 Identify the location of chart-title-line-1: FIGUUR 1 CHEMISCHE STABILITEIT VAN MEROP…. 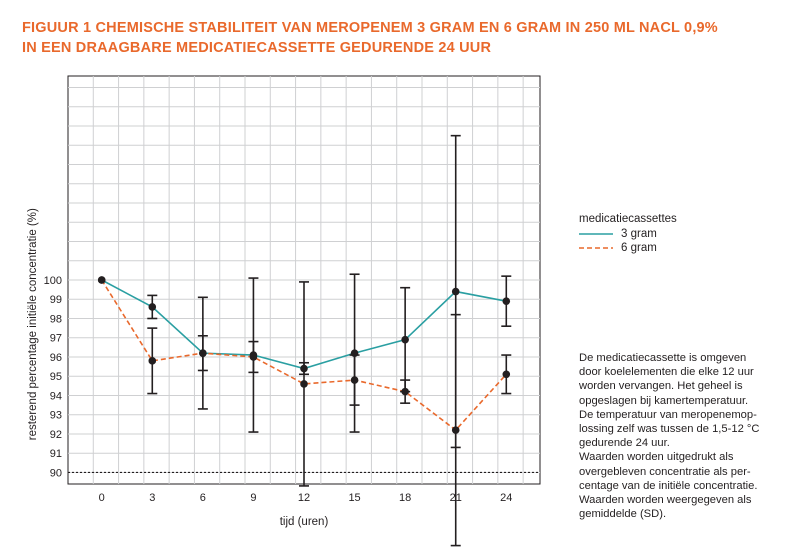
(370, 28).